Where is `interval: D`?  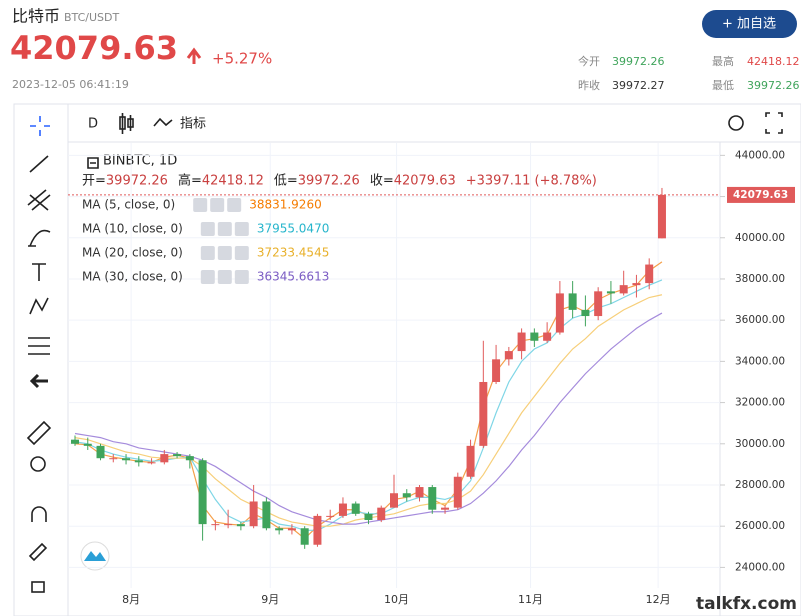
interval: D is located at coordinates (93, 124).